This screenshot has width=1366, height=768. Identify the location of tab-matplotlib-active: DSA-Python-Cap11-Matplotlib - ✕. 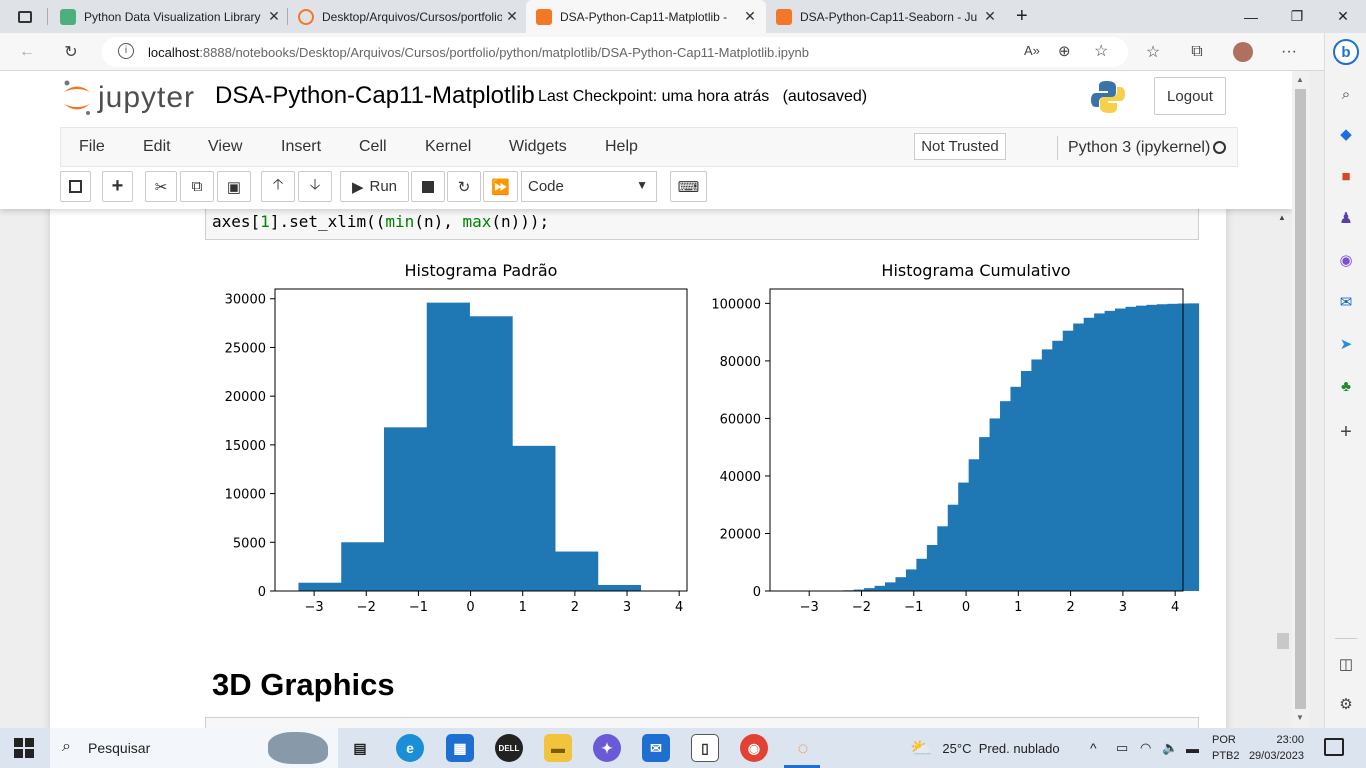
(646, 16).